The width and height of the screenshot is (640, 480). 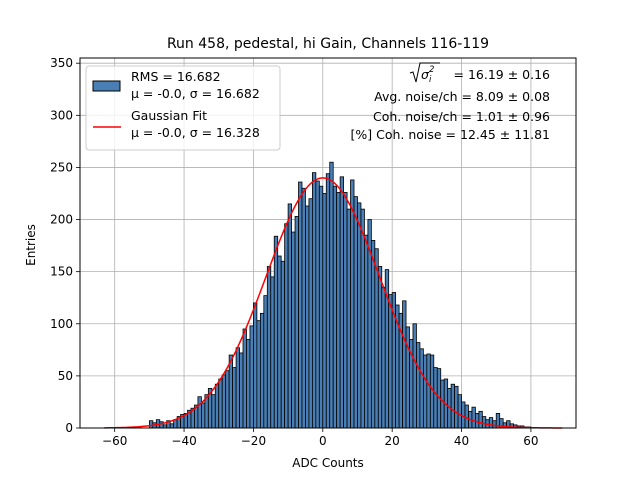 I want to click on sqrt-sigma-symbol: σ 2 i, so click(x=424, y=73).